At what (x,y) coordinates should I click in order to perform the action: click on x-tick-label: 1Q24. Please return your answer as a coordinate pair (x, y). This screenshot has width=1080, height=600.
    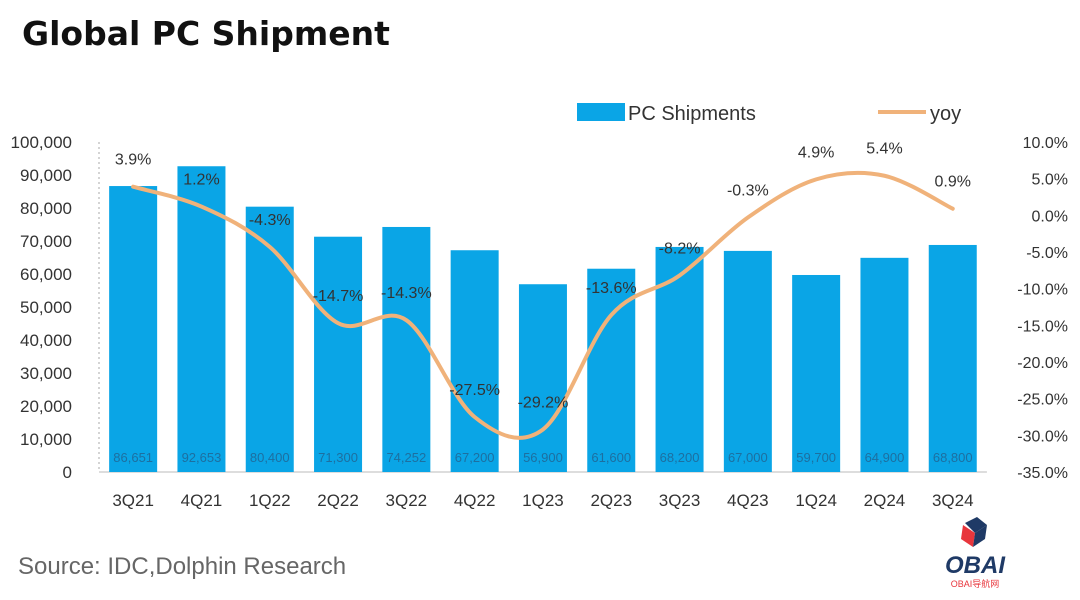
    Looking at the image, I should click on (816, 500).